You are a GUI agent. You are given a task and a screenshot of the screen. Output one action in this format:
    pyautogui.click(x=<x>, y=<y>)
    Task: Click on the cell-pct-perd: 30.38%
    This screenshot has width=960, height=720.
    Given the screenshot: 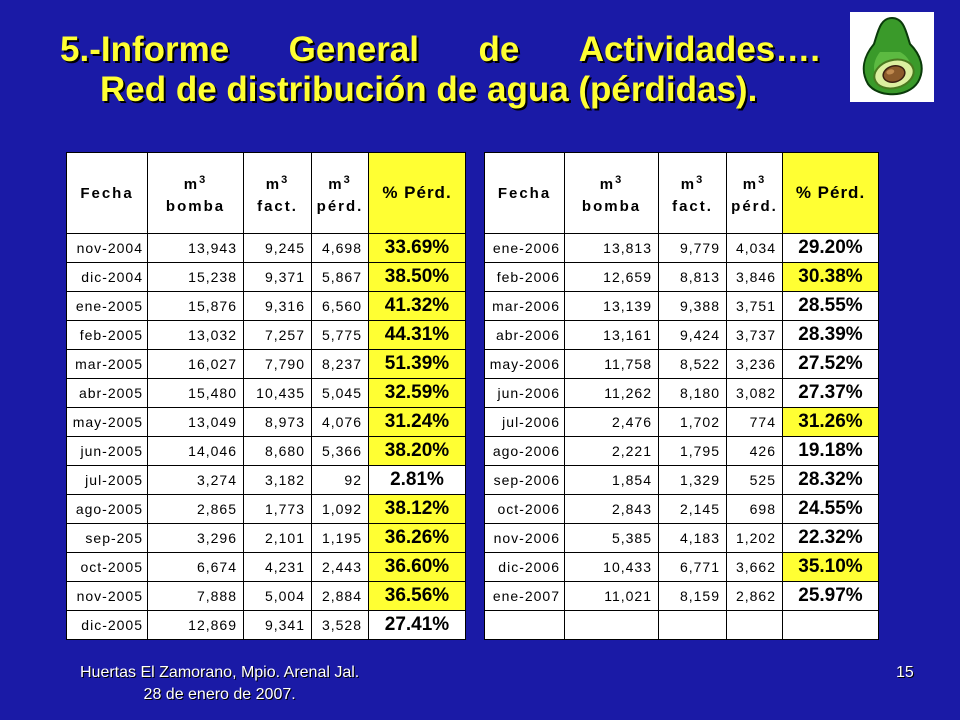 What is the action you would take?
    pyautogui.click(x=830, y=277)
    